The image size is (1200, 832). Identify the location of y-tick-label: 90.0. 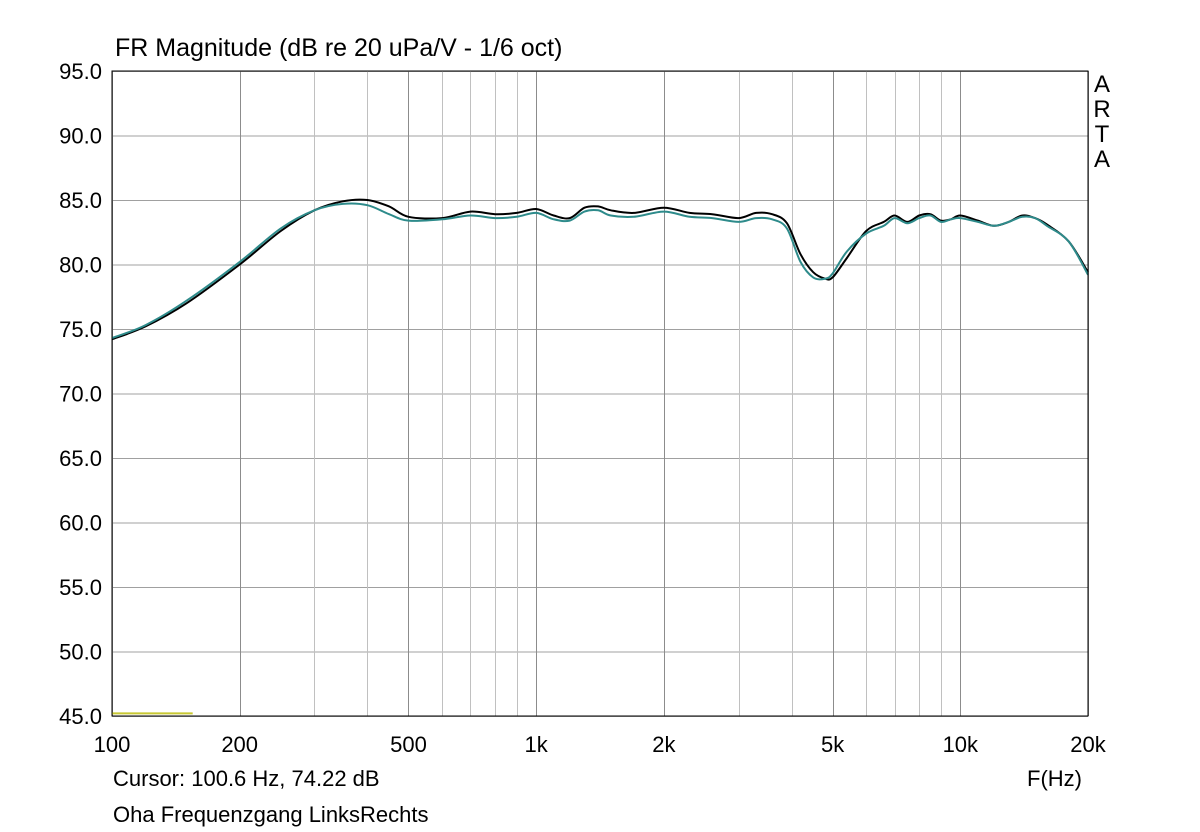
(80, 136).